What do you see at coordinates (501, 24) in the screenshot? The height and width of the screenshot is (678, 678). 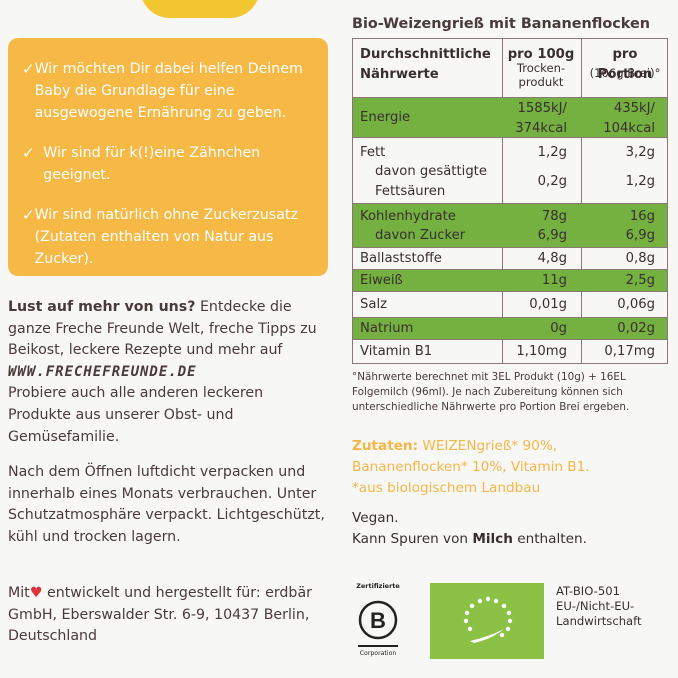 I see `nutrition-title: Bio-Weizengrieß mit Bananenflocken` at bounding box center [501, 24].